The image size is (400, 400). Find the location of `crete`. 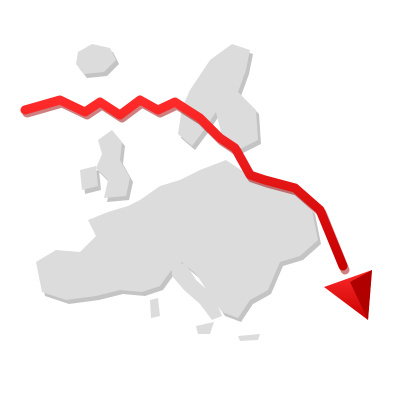

crete is located at coordinates (249, 337).